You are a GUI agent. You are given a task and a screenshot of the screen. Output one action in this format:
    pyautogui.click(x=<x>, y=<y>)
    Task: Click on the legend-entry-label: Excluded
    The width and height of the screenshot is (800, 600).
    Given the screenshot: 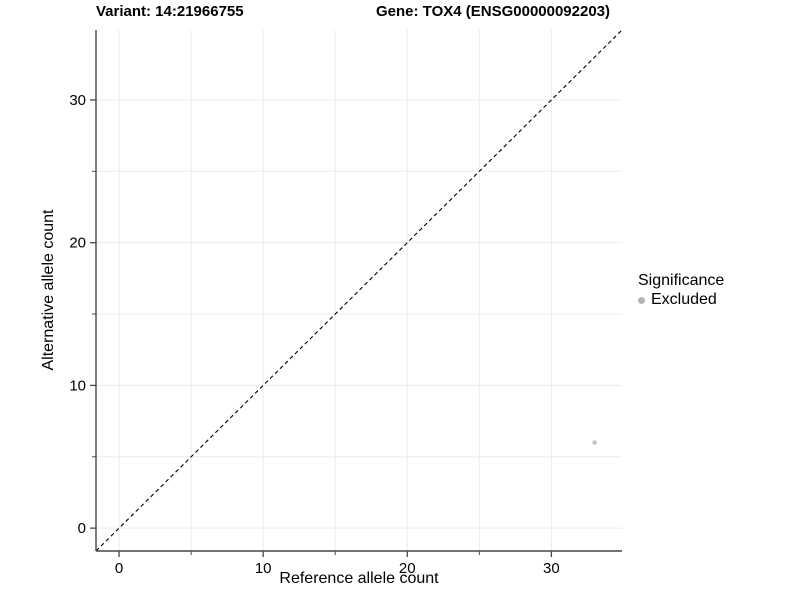 What is the action you would take?
    pyautogui.click(x=684, y=299)
    